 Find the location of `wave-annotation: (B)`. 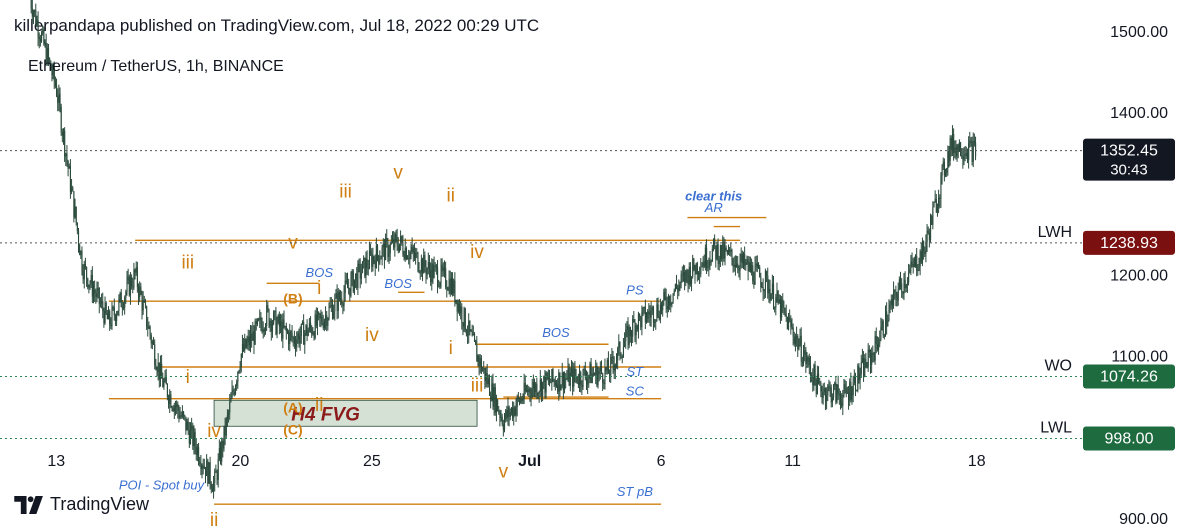

wave-annotation: (B) is located at coordinates (292, 299).